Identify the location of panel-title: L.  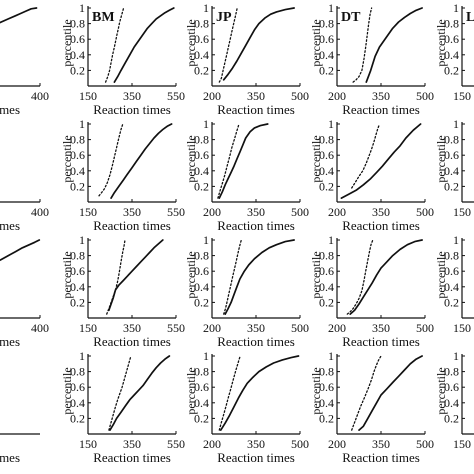
(470, 17).